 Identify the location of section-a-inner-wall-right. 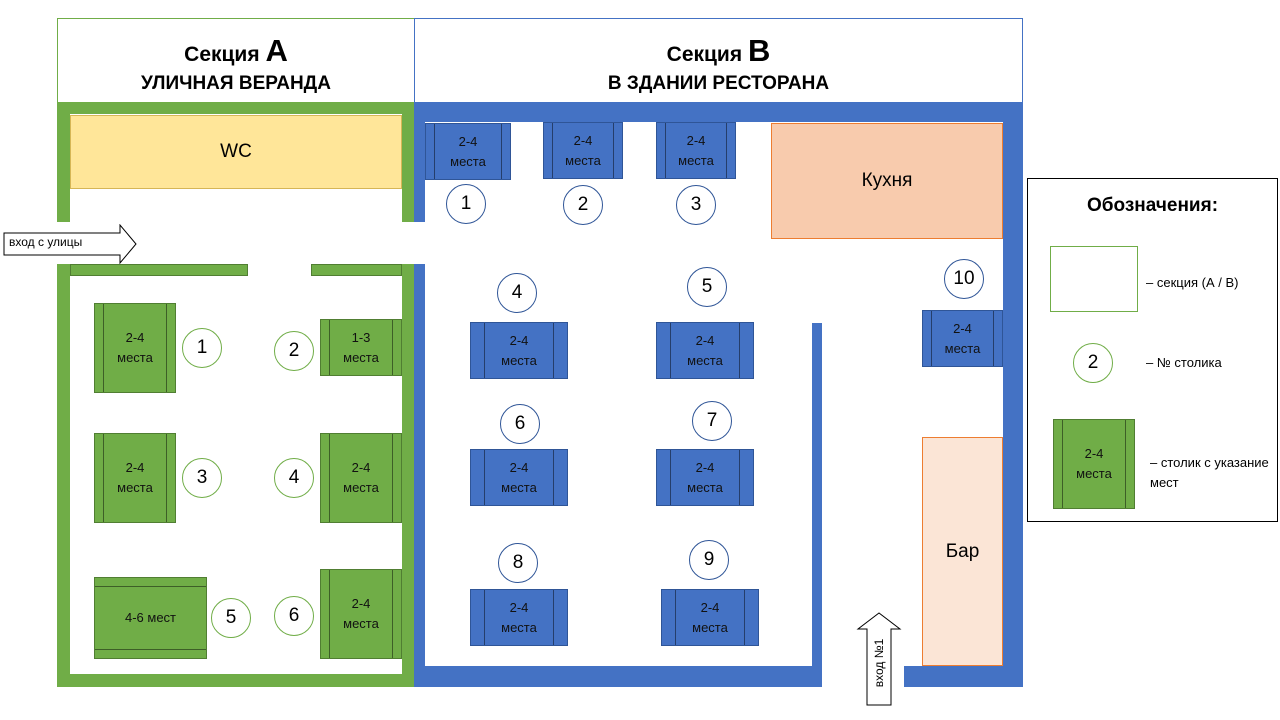
(356, 270).